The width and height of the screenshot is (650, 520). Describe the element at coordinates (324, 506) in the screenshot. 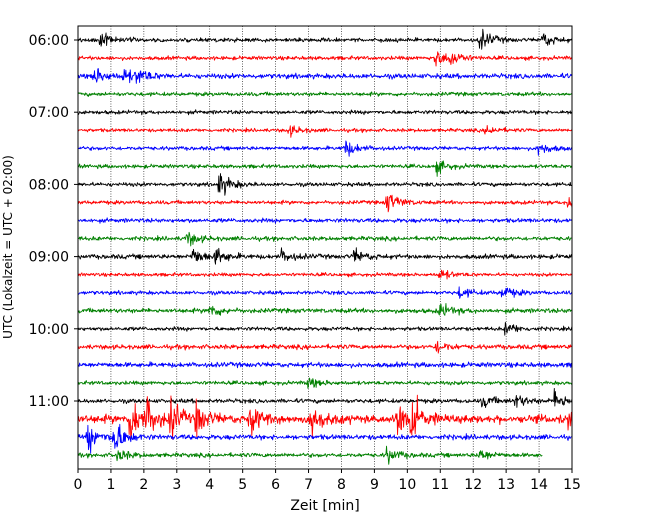

I see `x-axis-label: Zeit [min]` at that location.